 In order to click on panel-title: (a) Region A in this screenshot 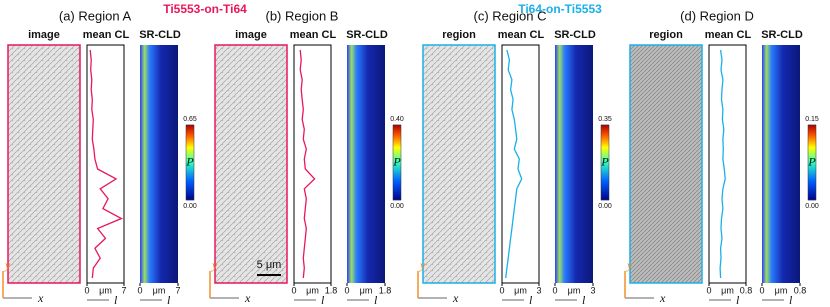, I will do `click(95, 15)`.